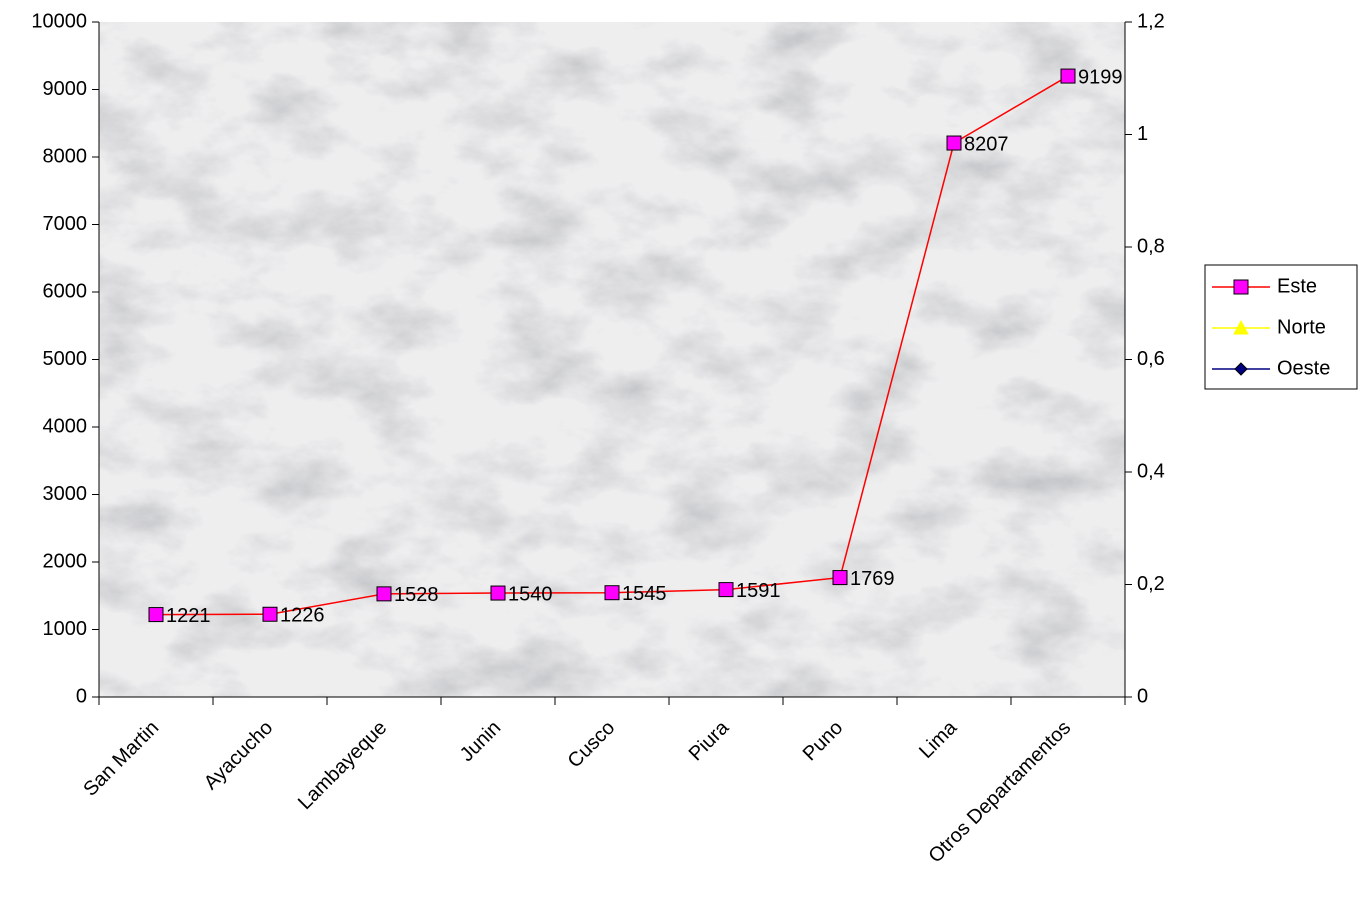 Image resolution: width=1362 pixels, height=913 pixels. What do you see at coordinates (644, 594) in the screenshot?
I see `data-label: 1545` at bounding box center [644, 594].